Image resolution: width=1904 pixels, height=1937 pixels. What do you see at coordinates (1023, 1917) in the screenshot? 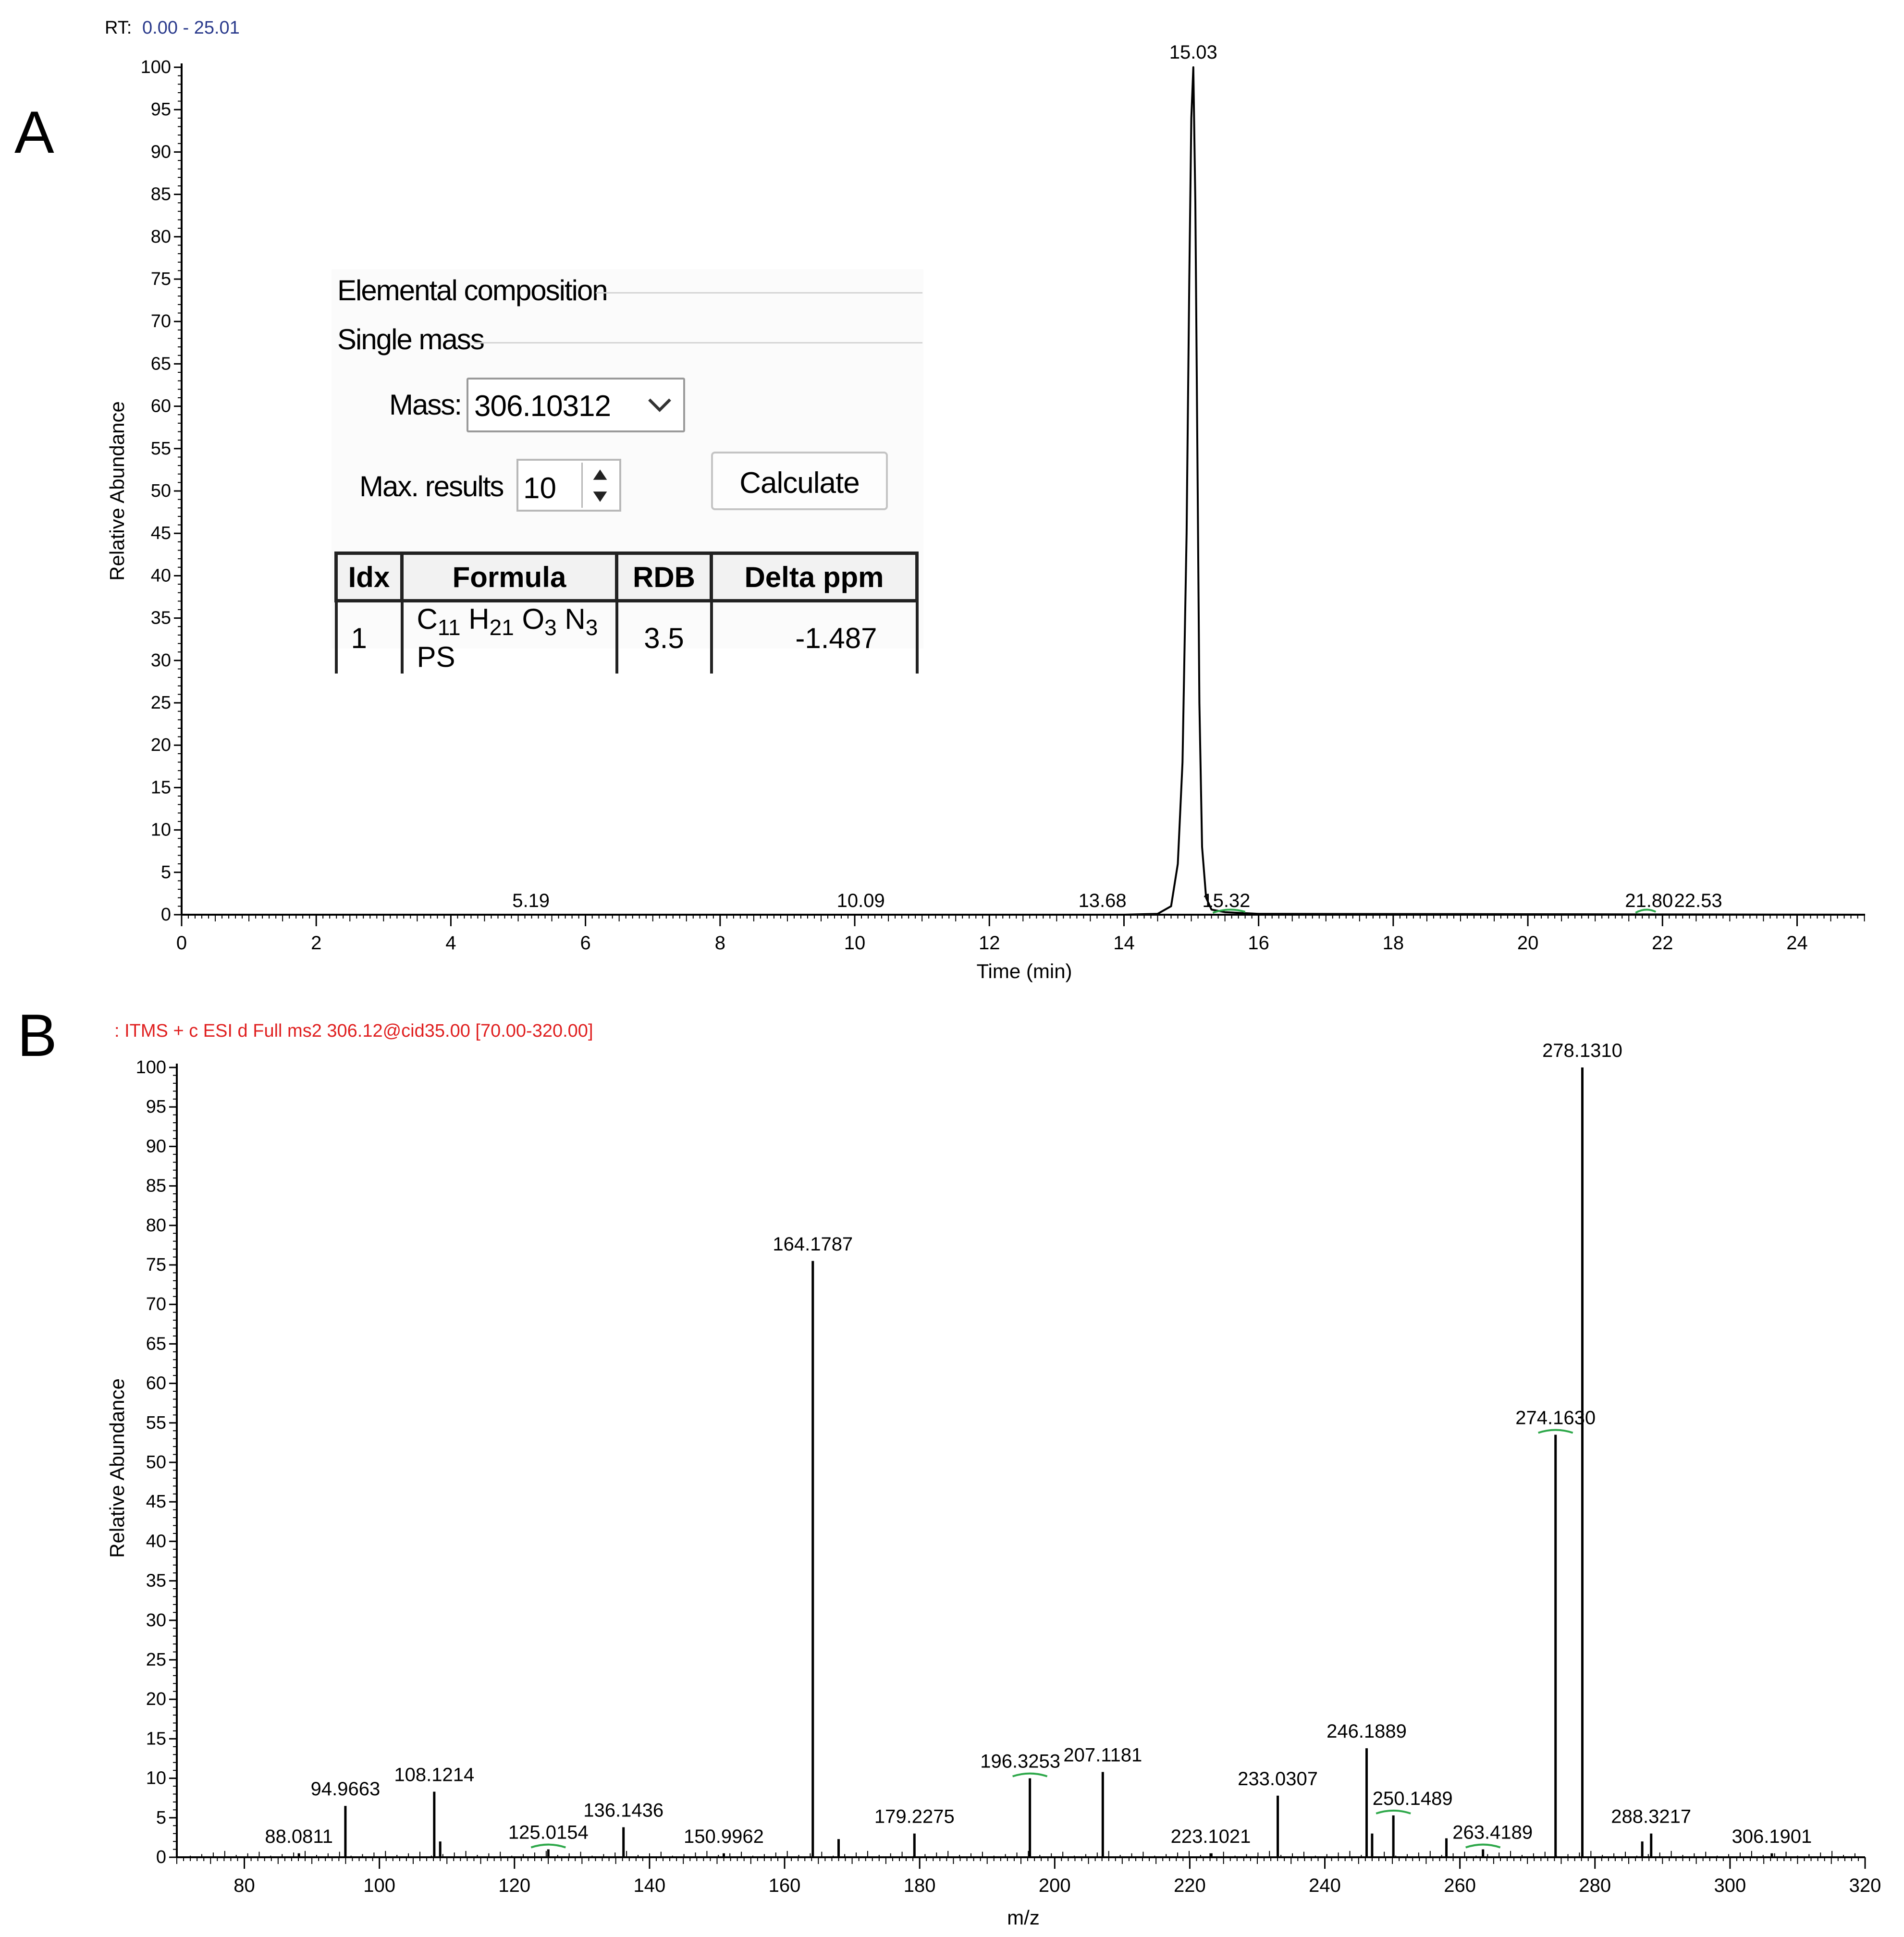
I see `x-axis-label: m/z` at bounding box center [1023, 1917].